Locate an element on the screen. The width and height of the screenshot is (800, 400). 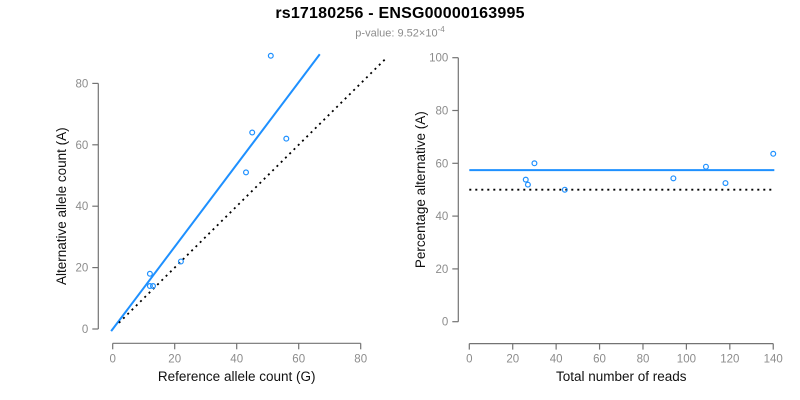
pvalue-text: p-value: 9.52×10 is located at coordinates (396, 33).